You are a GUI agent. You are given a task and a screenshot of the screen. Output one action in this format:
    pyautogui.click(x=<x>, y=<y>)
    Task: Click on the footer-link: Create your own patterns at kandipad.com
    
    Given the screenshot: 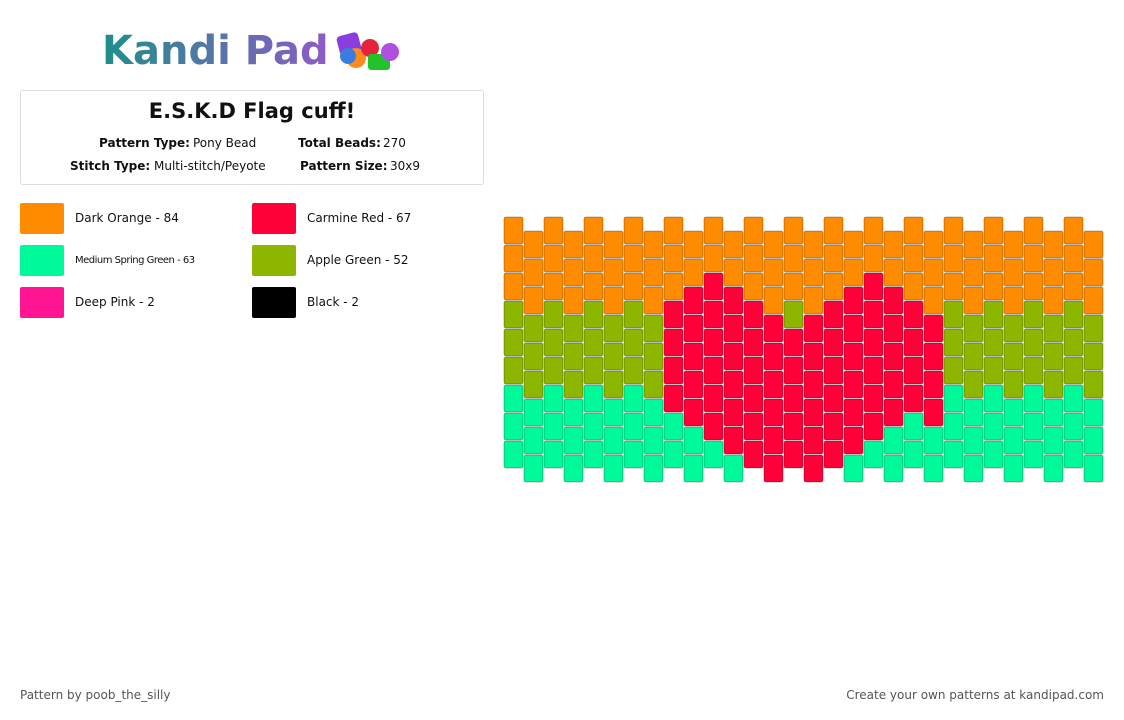 What is the action you would take?
    pyautogui.click(x=975, y=695)
    